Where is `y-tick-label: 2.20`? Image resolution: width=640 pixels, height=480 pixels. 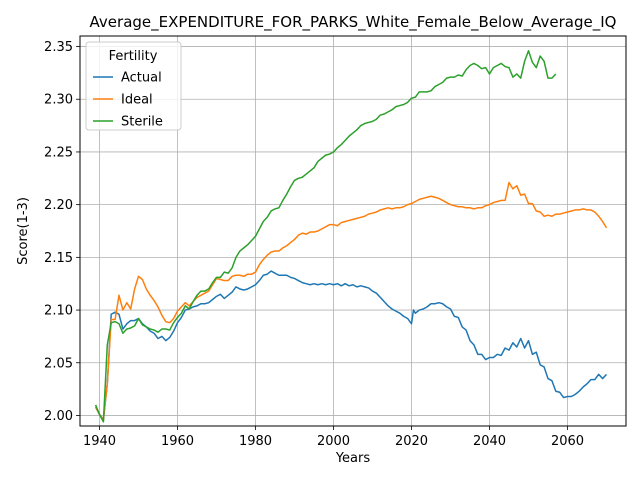
y-tick-label: 2.20 is located at coordinates (58, 205).